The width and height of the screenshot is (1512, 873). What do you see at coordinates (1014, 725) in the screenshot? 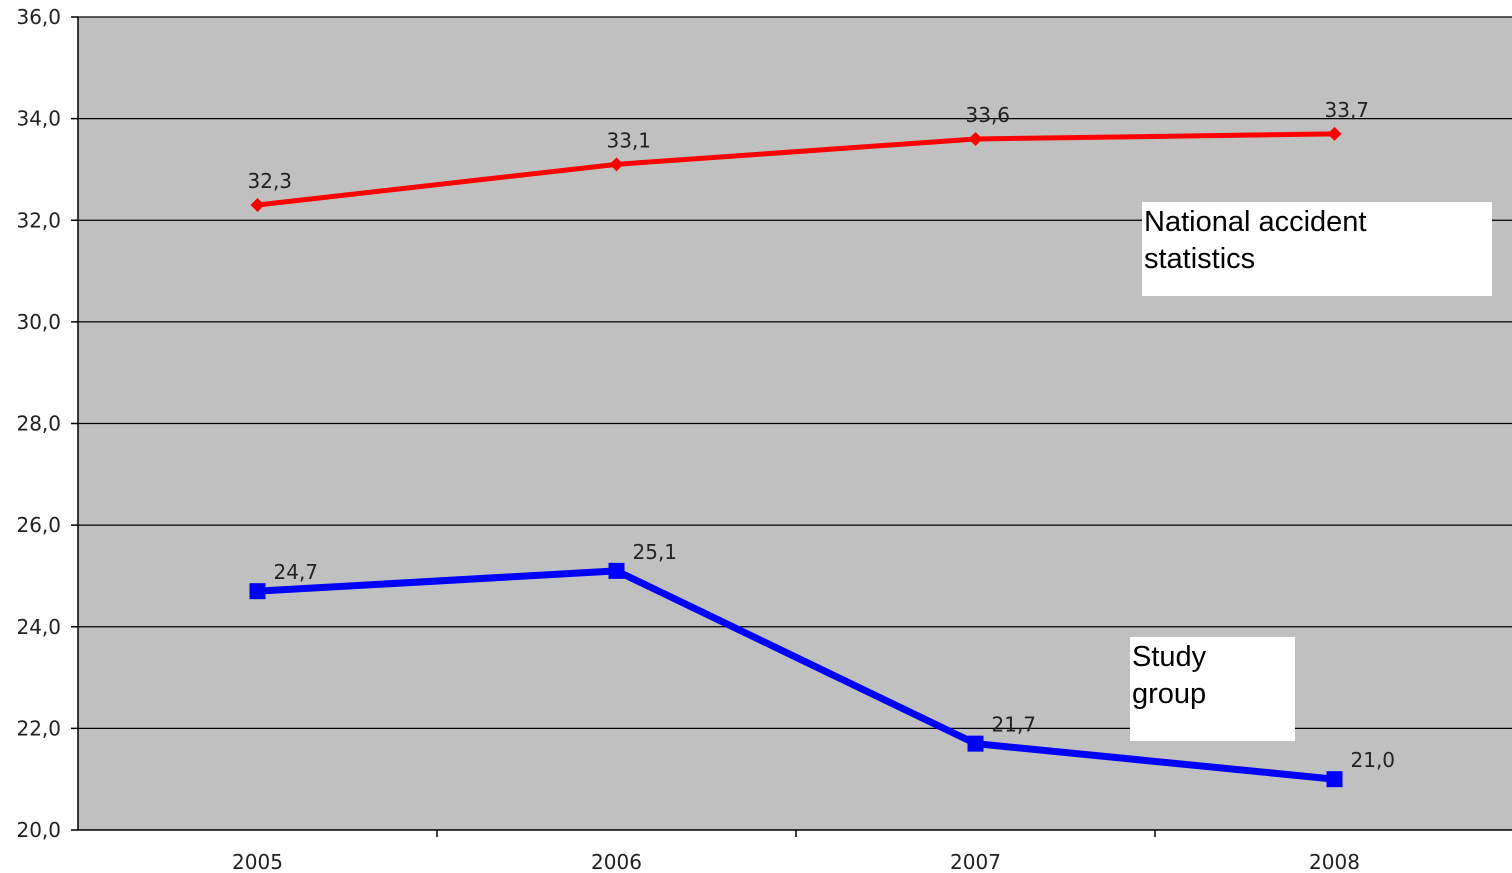
I see `data-label: 21,7` at bounding box center [1014, 725].